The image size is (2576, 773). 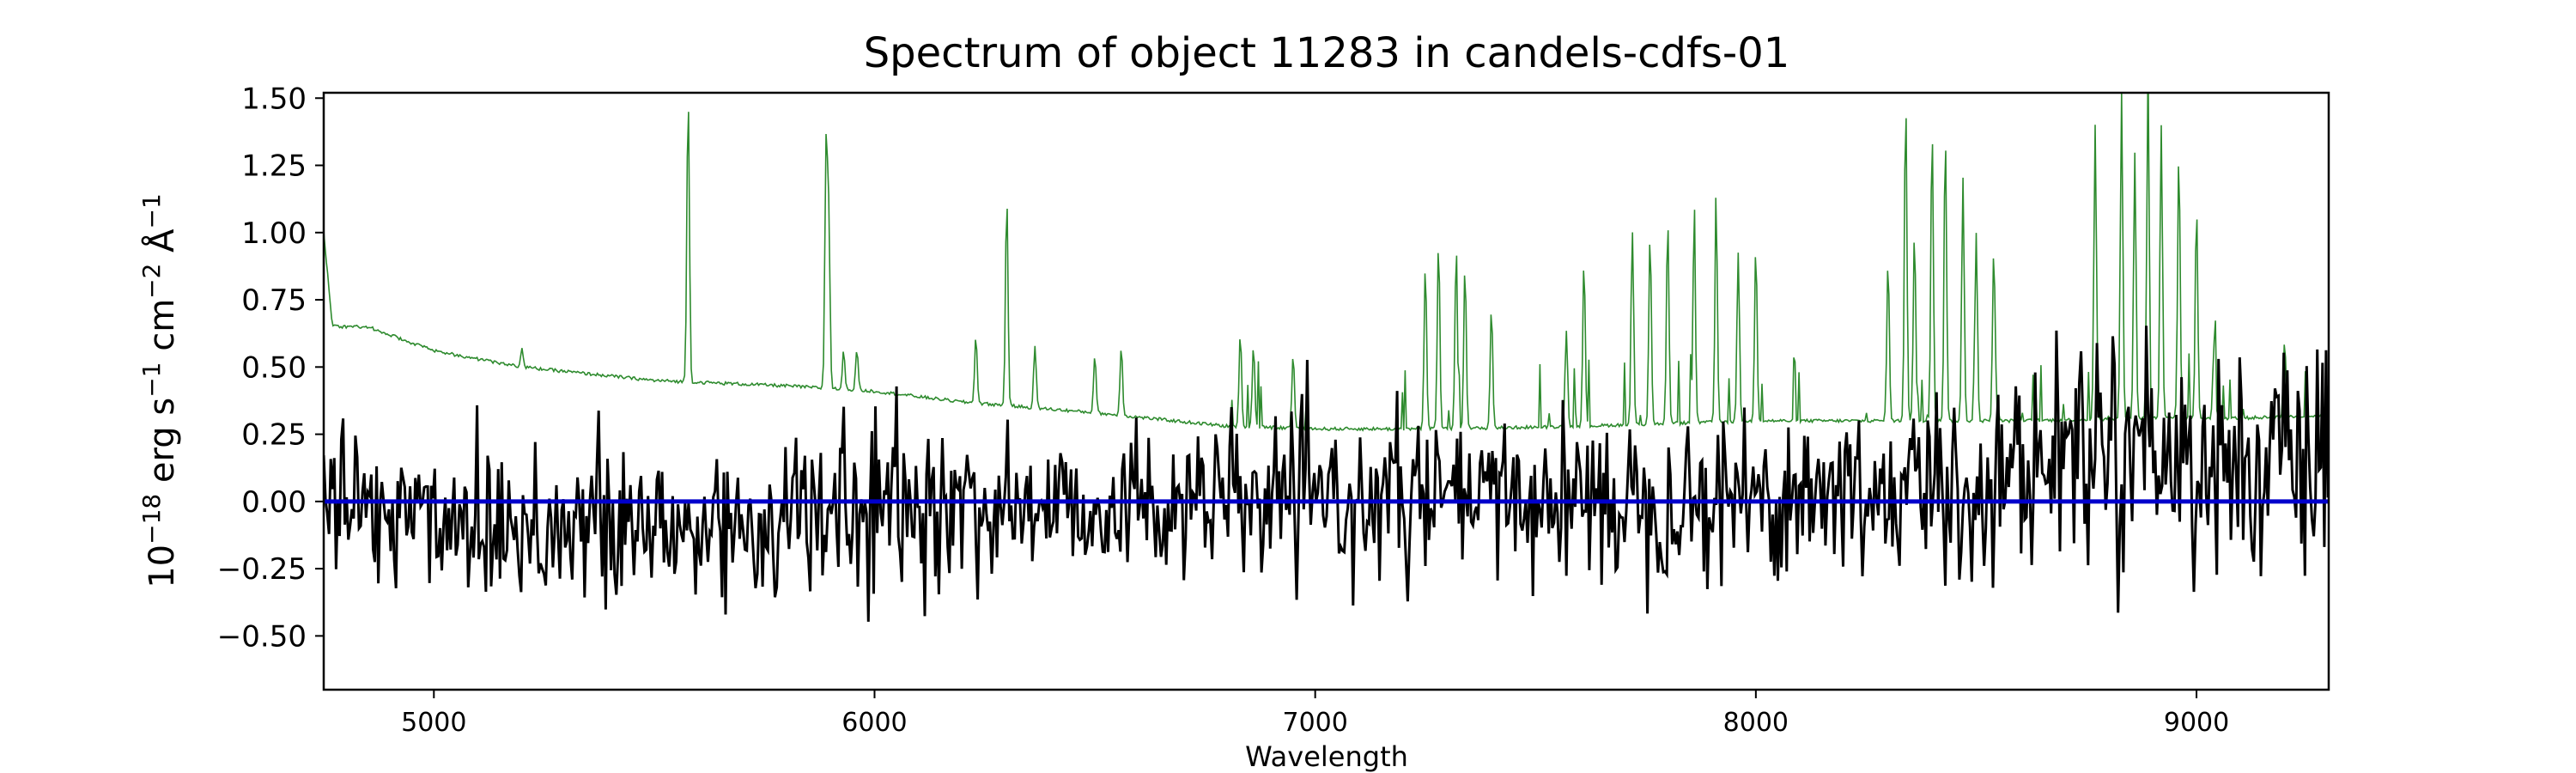 I want to click on y-tick-label: 1.00, so click(x=274, y=233).